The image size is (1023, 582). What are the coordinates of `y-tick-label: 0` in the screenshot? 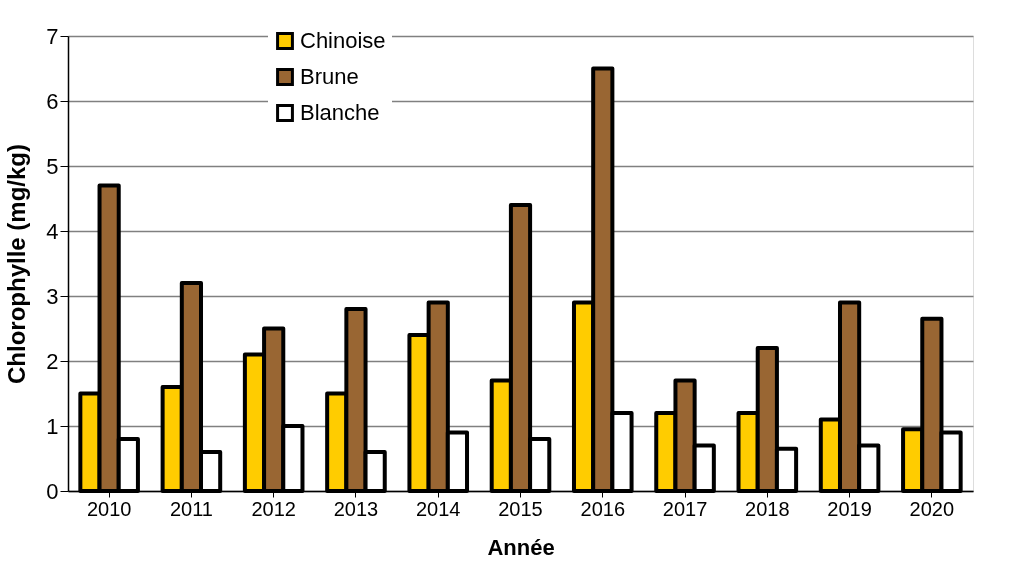 It's located at (52, 491).